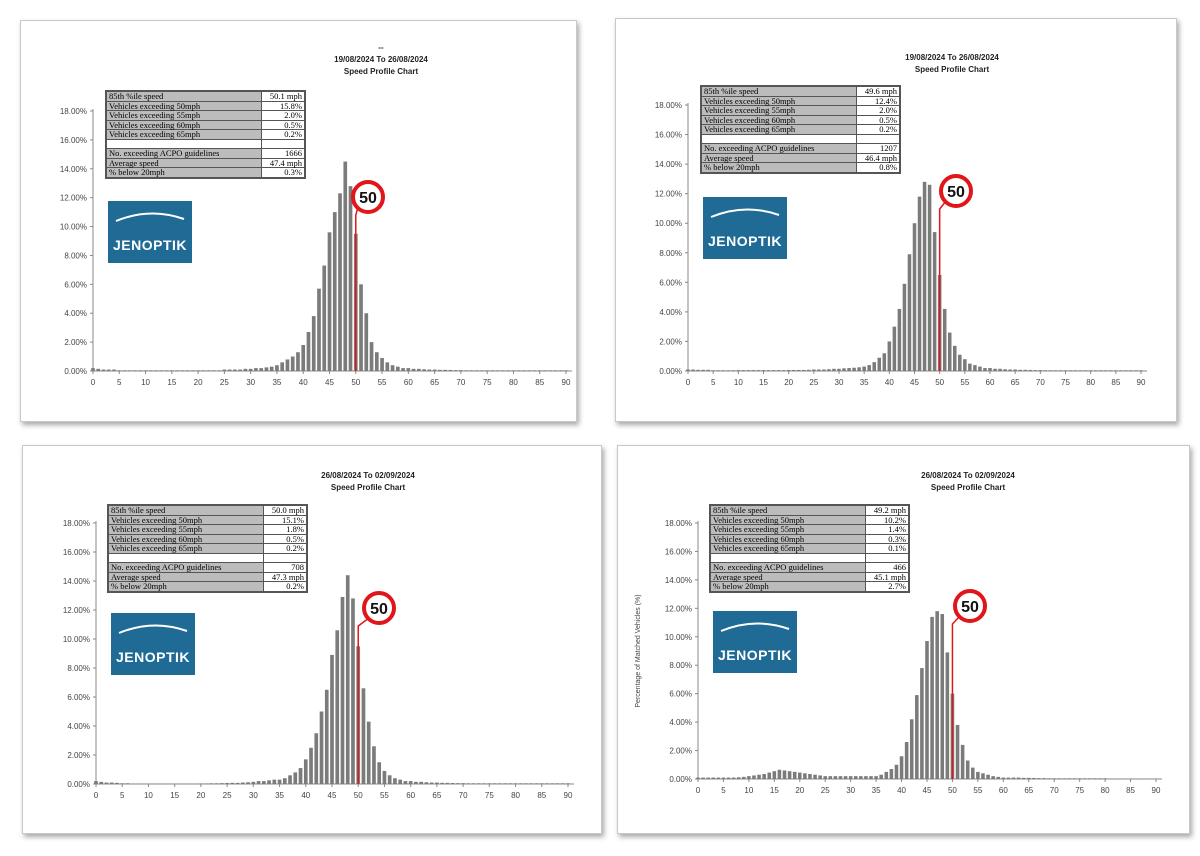  I want to click on jenoptik-logo: JENOPTIK, so click(150, 232).